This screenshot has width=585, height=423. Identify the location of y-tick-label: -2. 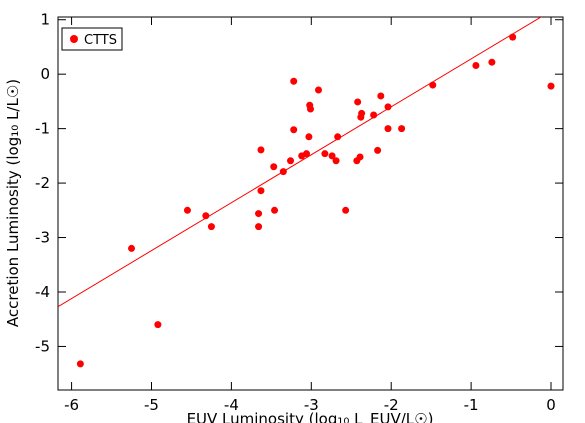
(42, 183).